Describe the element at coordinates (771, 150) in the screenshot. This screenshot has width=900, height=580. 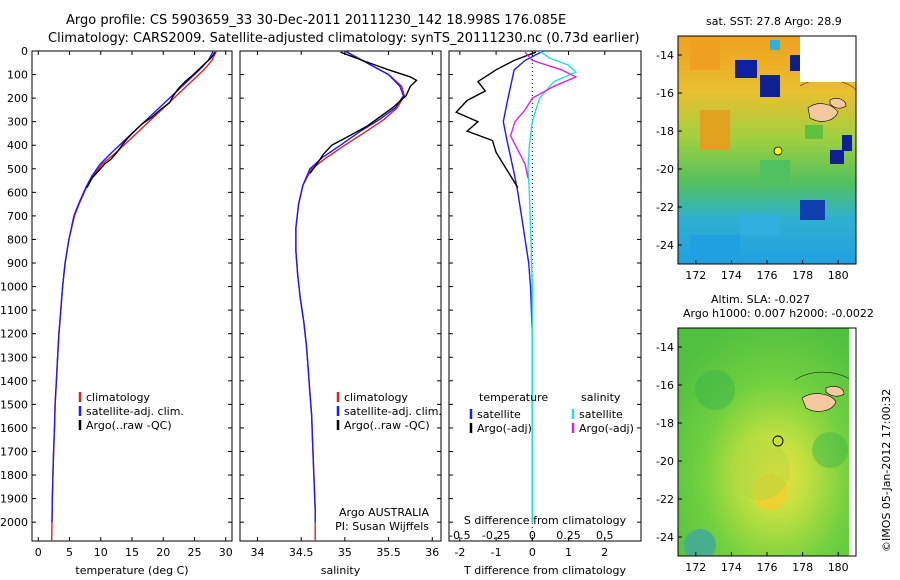
I see `sst-patches` at that location.